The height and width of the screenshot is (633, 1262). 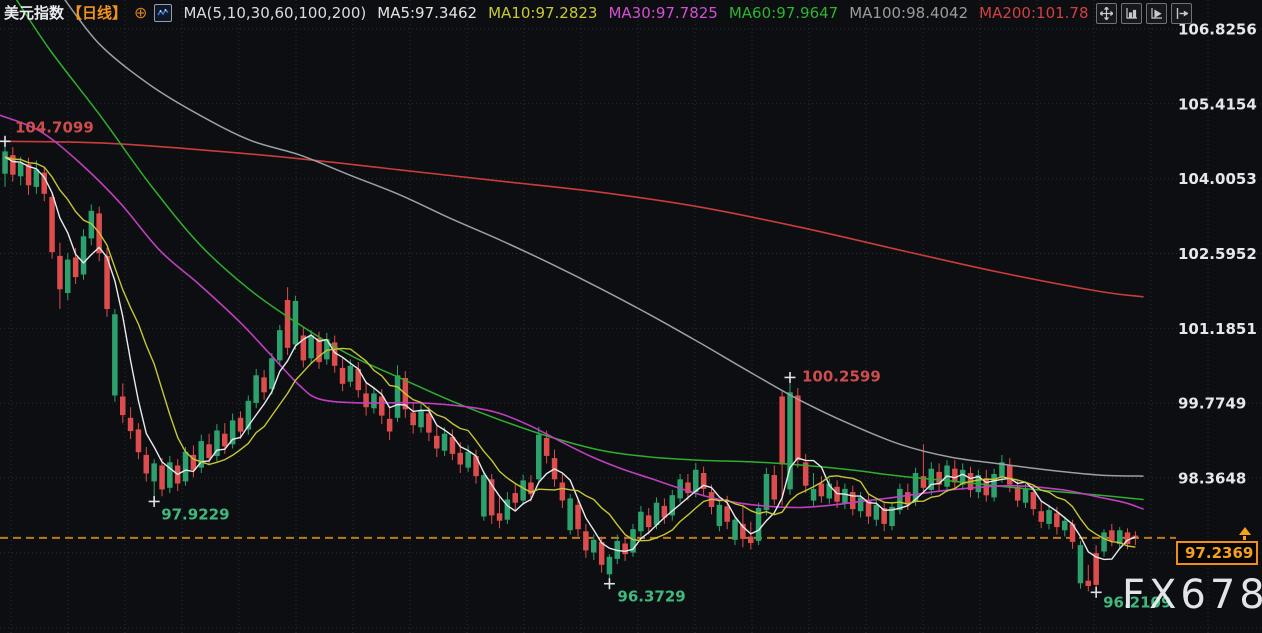 I want to click on crosshair-pan-icon, so click(x=1106, y=13).